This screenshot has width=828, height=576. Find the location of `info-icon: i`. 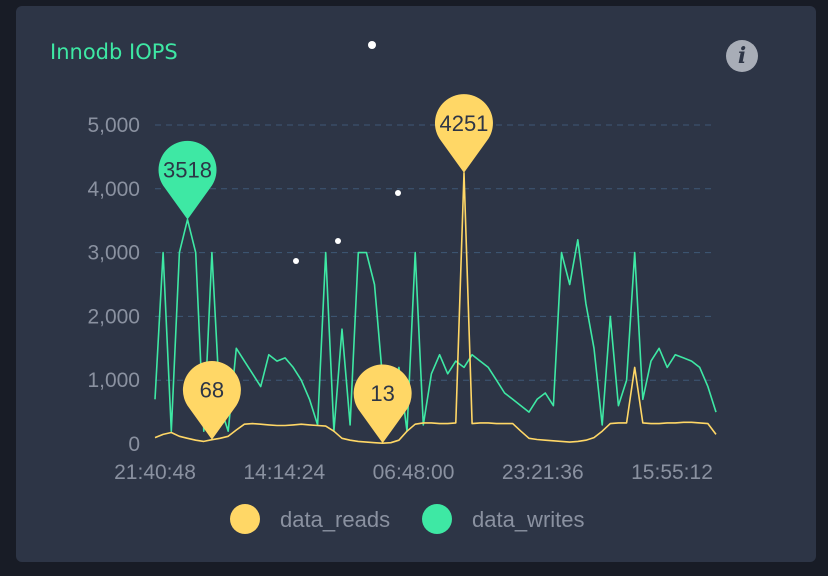

info-icon: i is located at coordinates (742, 56).